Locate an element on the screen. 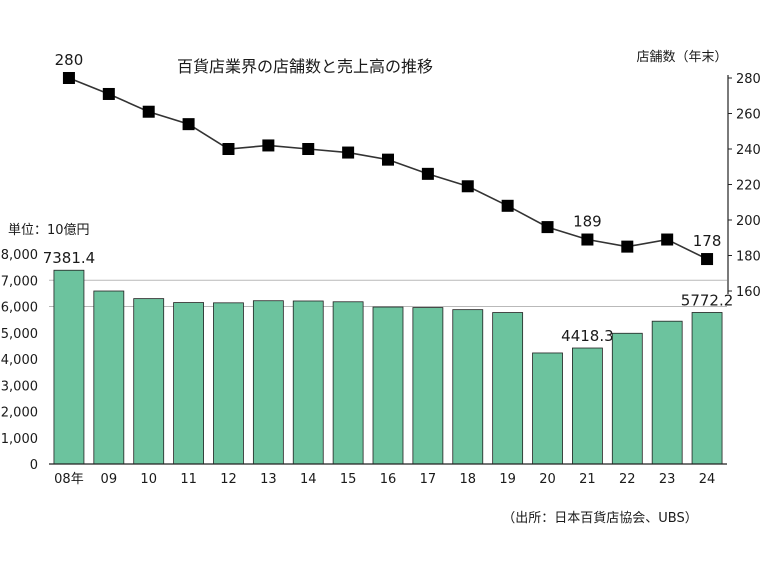 Image resolution: width=760 pixels, height=570 pixels. bar-08年 is located at coordinates (69, 367).